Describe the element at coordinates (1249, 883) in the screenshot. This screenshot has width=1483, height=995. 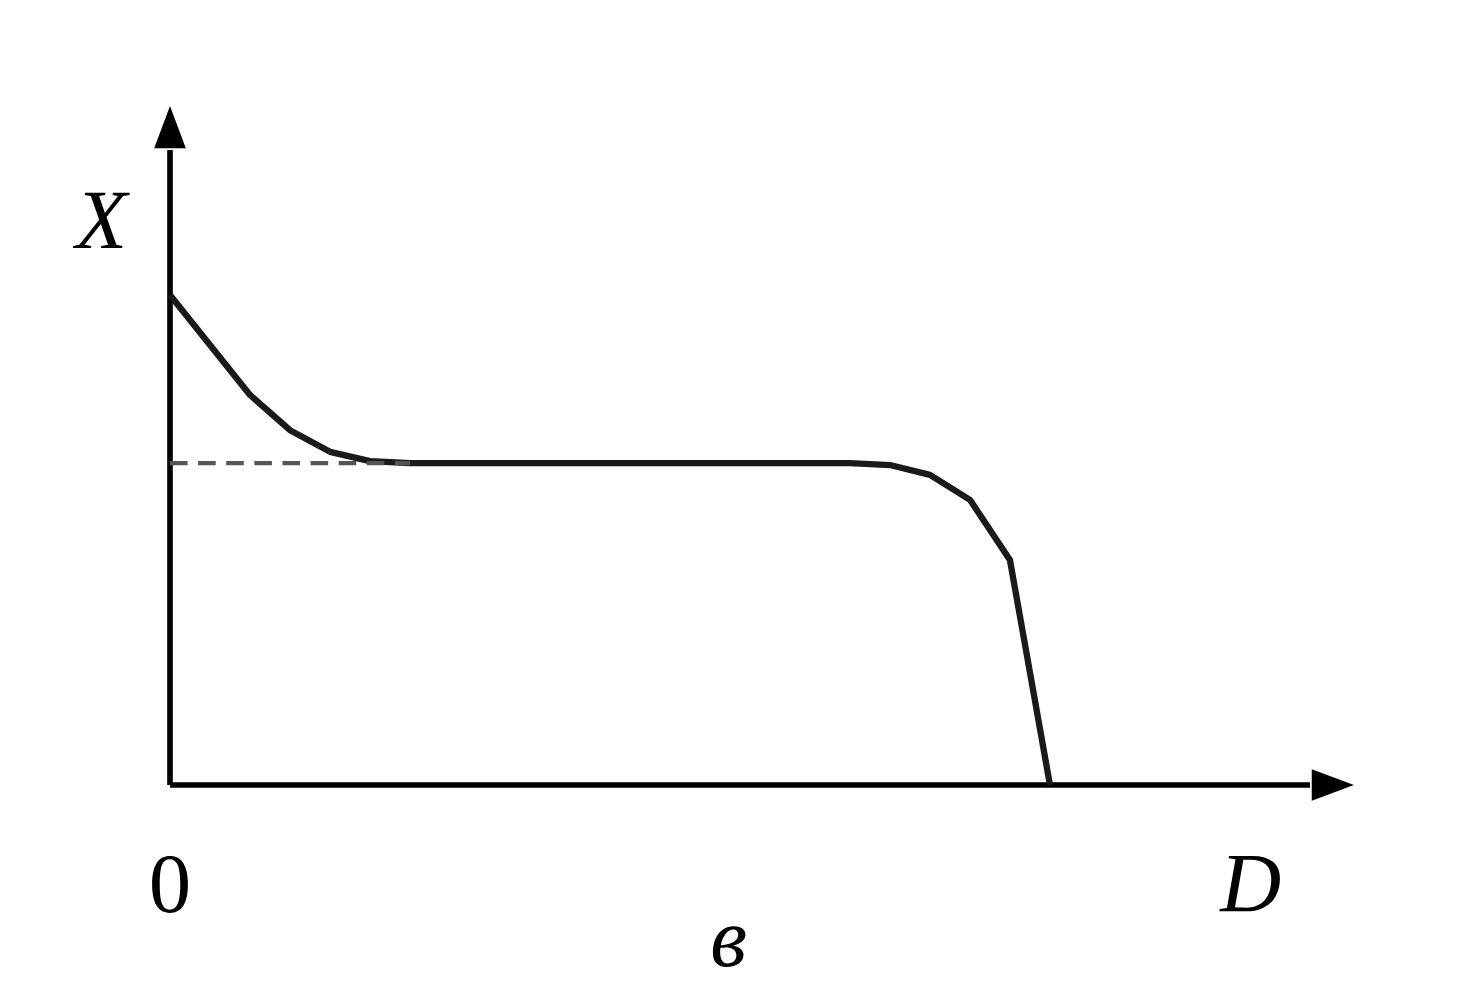
I see `x-axis-title: D` at that location.